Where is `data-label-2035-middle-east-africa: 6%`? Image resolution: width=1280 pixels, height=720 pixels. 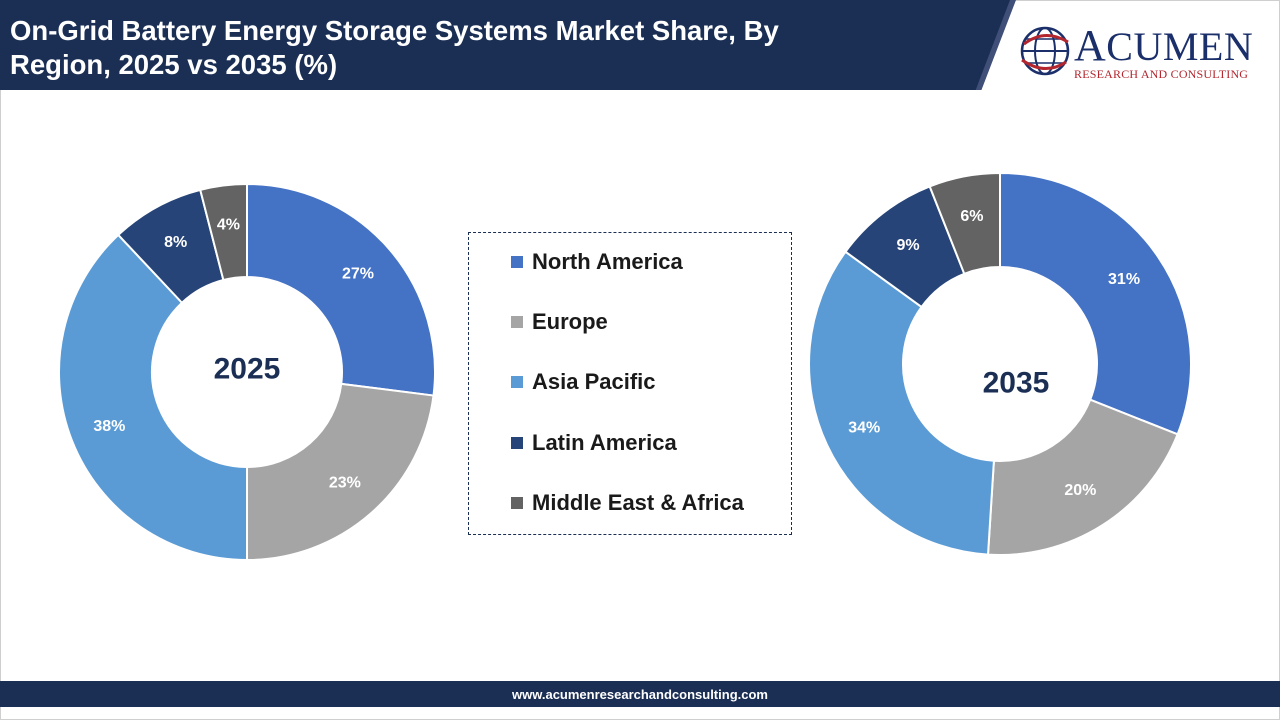
data-label-2035-middle-east-africa: 6% is located at coordinates (971, 216).